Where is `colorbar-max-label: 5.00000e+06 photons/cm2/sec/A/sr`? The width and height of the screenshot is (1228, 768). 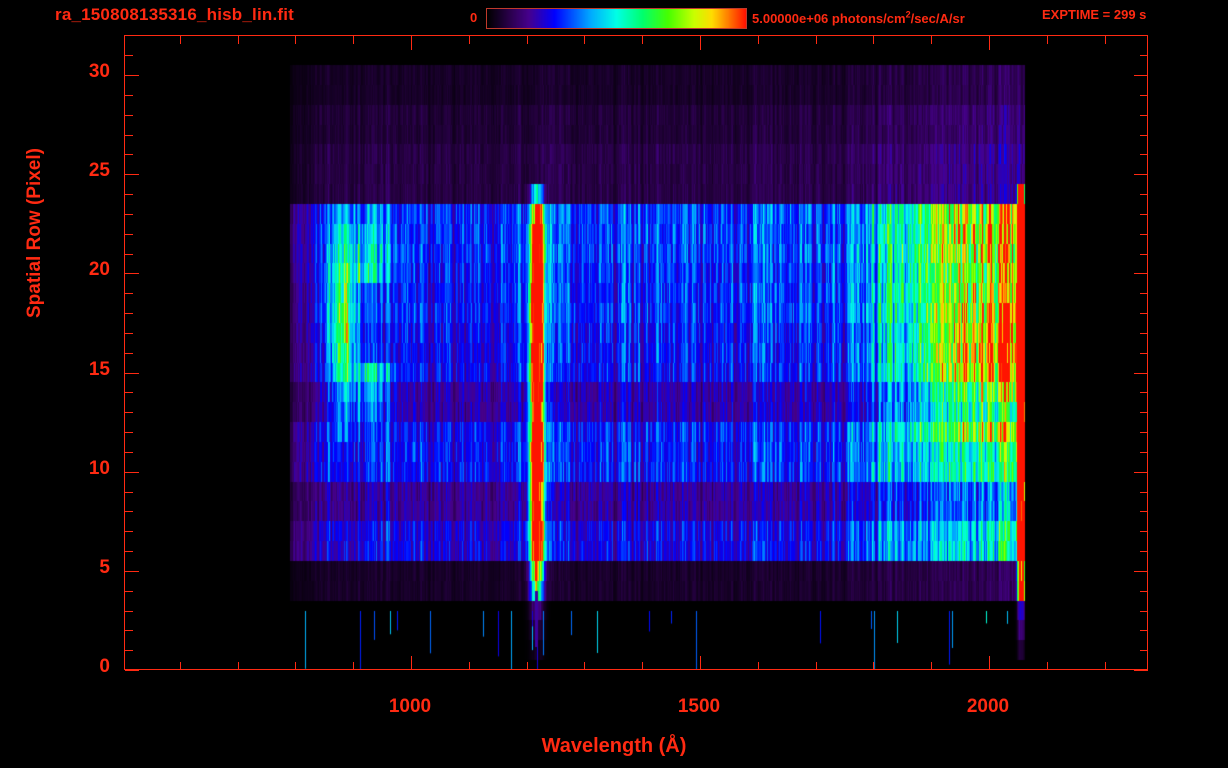 colorbar-max-label: 5.00000e+06 photons/cm2/sec/A/sr is located at coordinates (858, 17).